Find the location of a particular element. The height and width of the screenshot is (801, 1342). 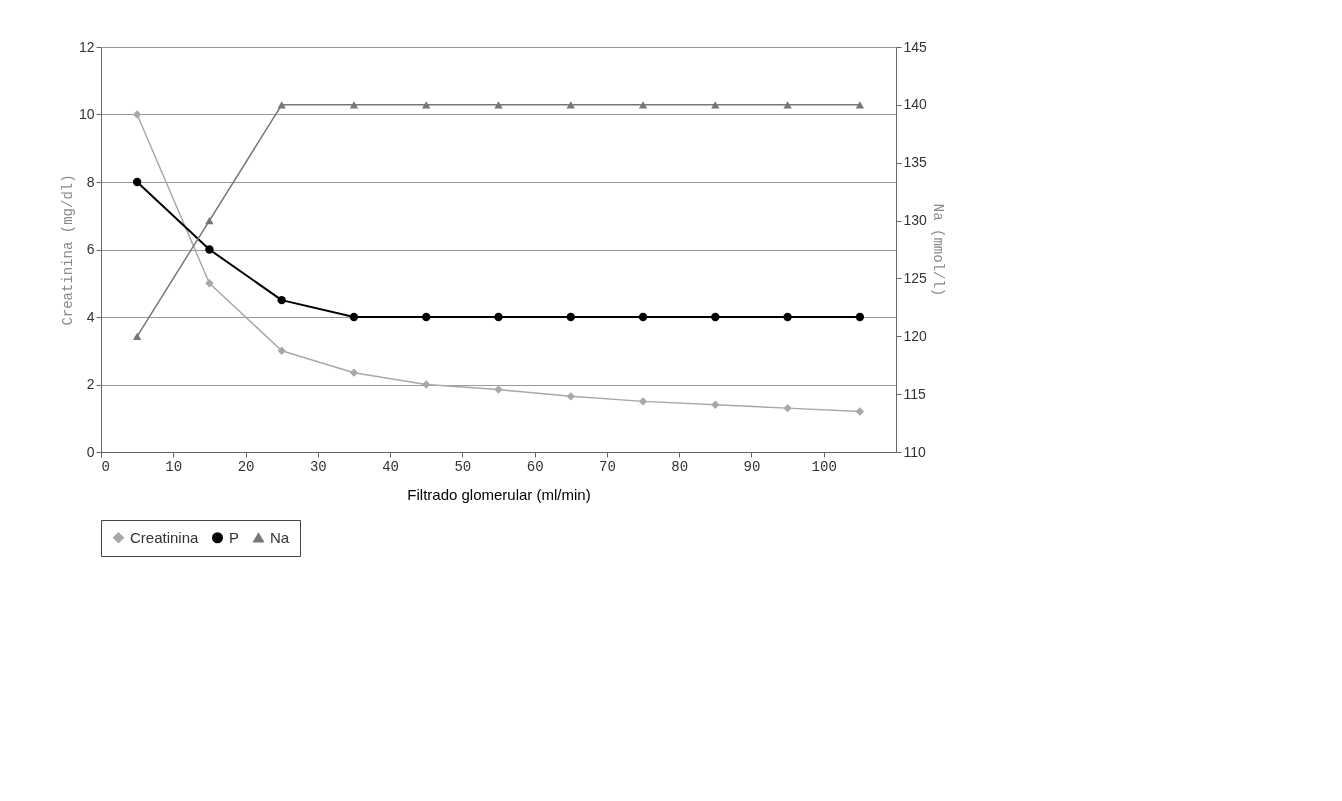

x-tick-label: 40 is located at coordinates (390, 466).